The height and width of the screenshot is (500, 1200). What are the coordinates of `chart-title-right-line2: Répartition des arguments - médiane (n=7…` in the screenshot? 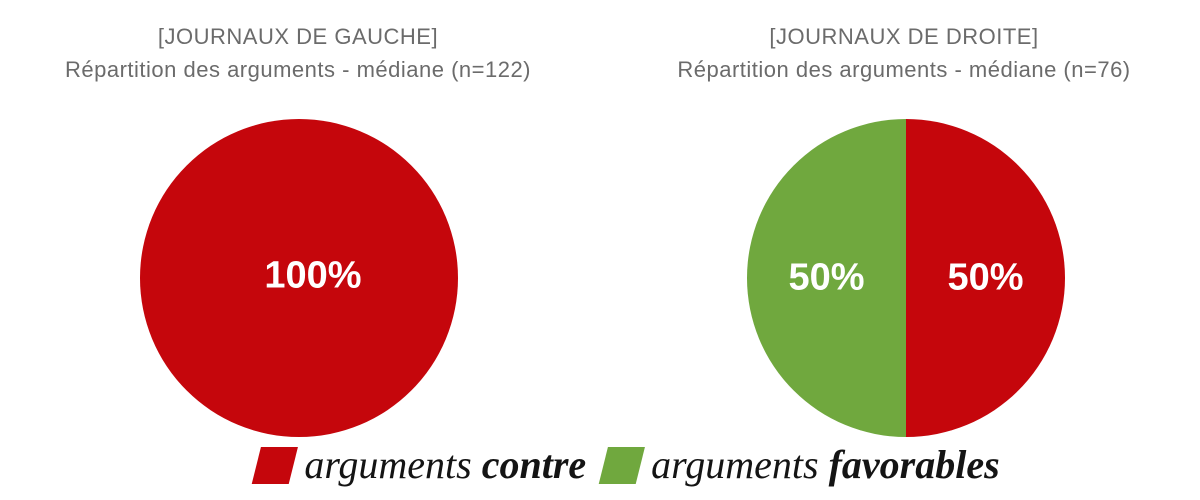 It's located at (904, 69).